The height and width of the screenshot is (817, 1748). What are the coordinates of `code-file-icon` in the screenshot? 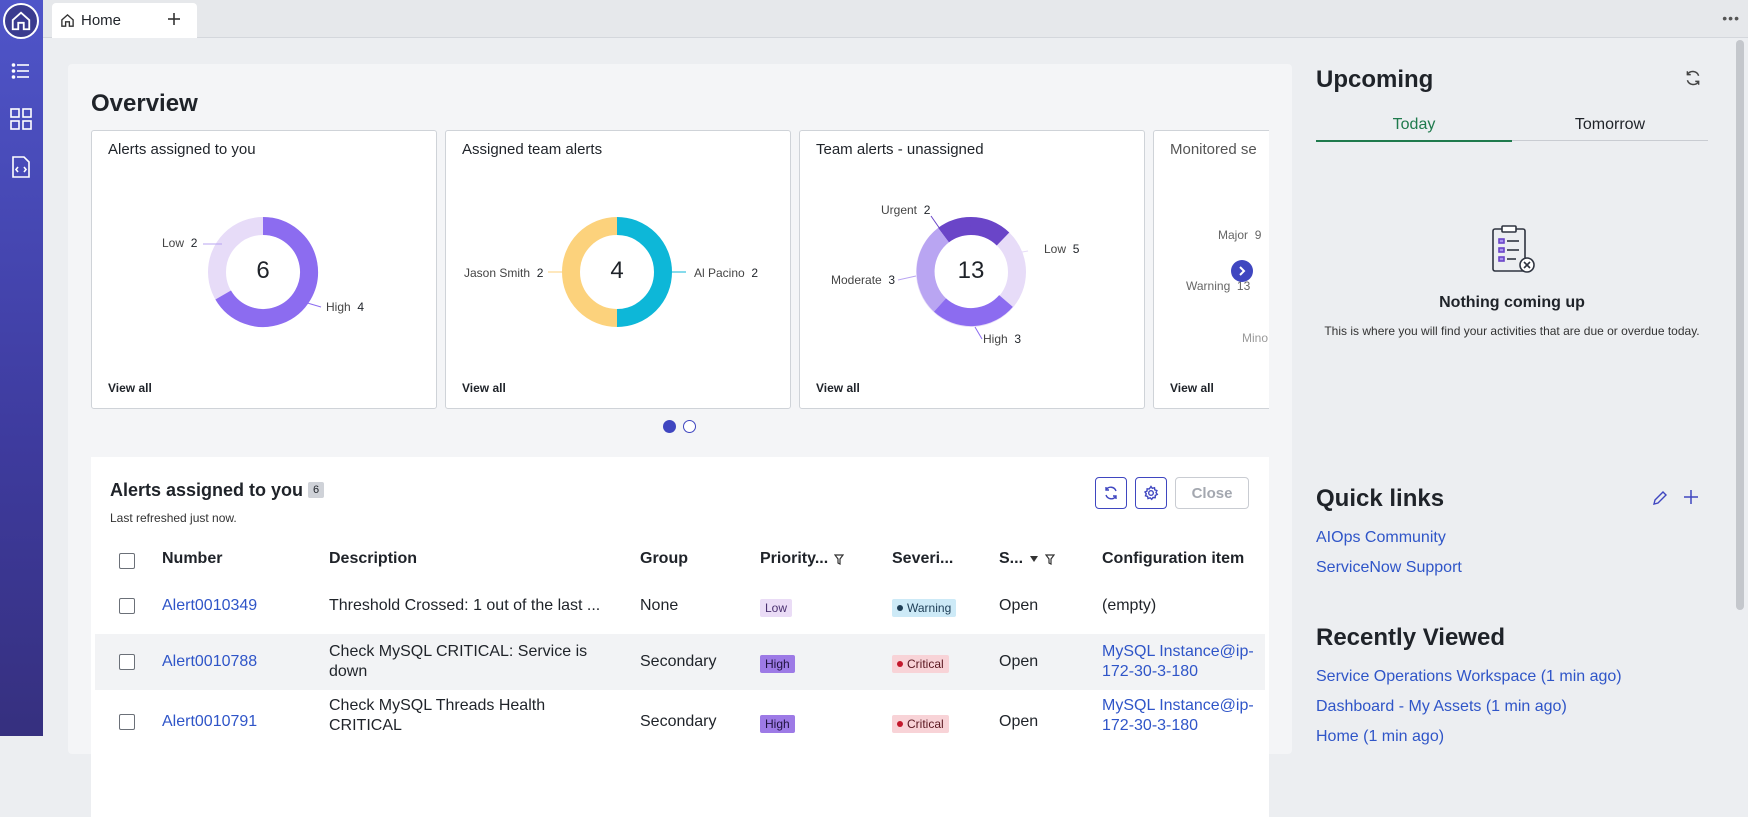 It's located at (21, 167).